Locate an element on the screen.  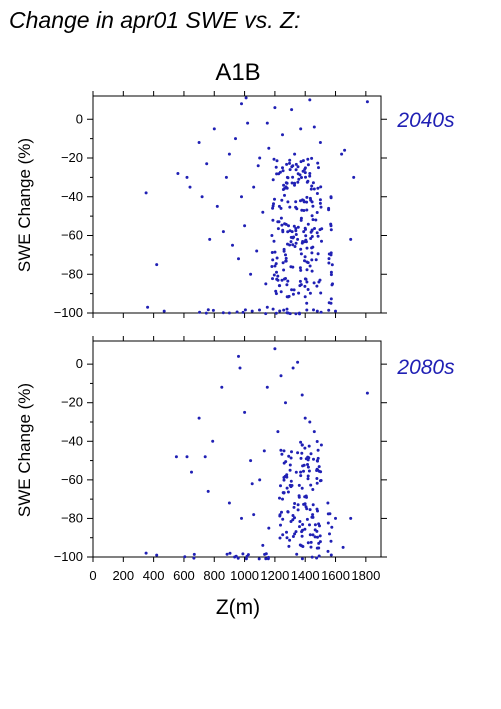
y-axis-label: SWE Change (%) is located at coordinates (24, 450).